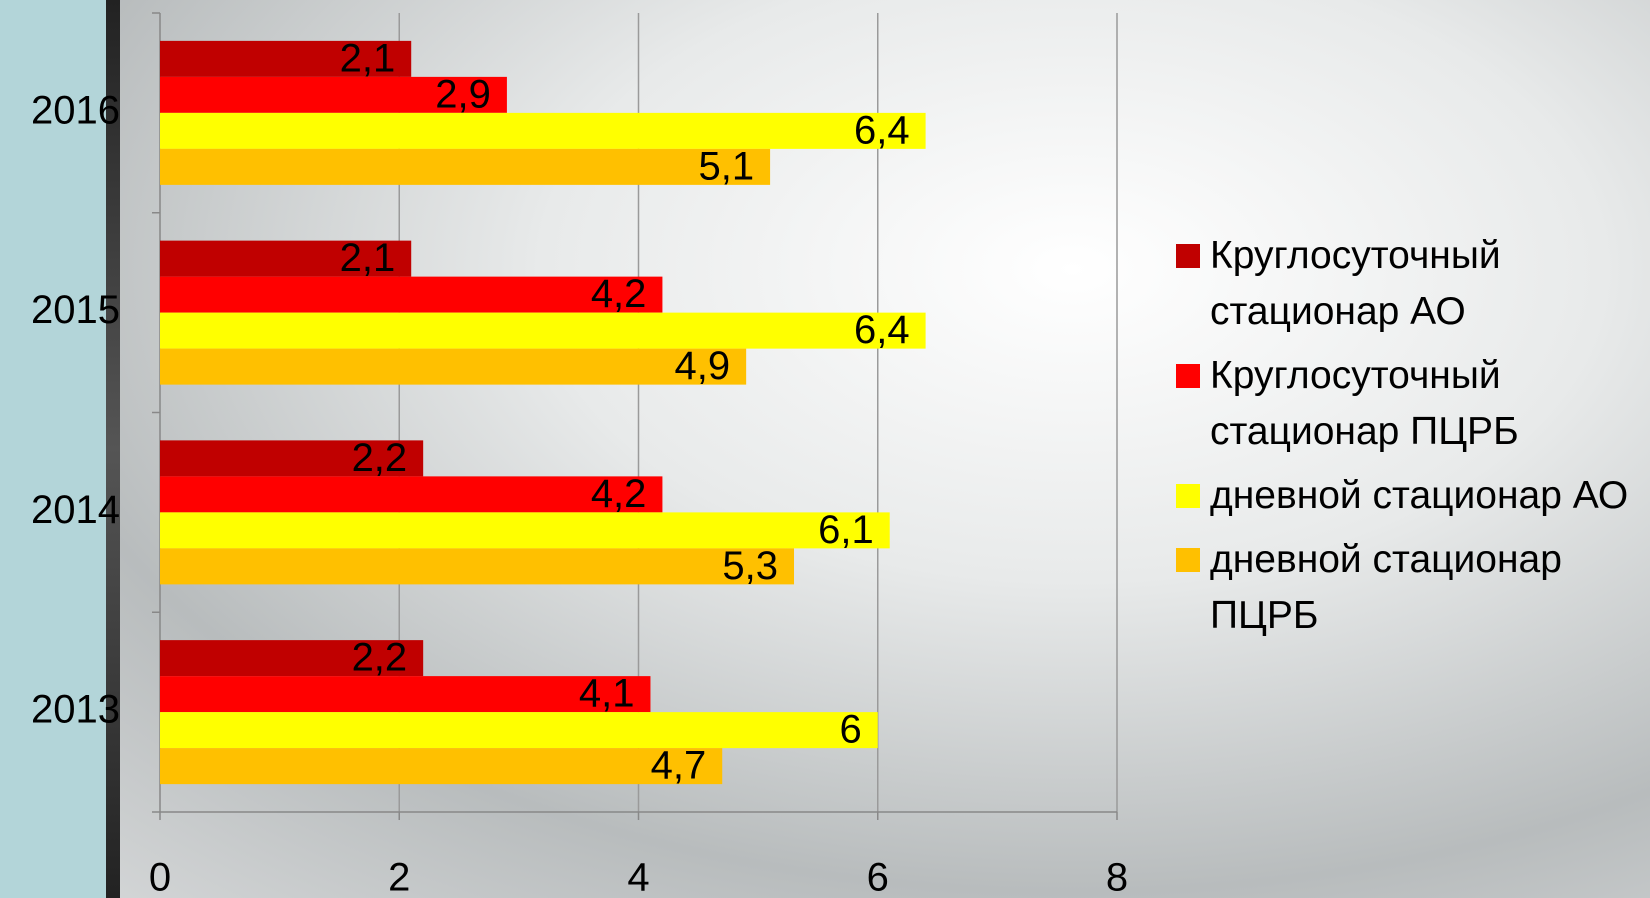  I want to click on legend-item: дневной стационар ПЦРБ, so click(1411, 588).